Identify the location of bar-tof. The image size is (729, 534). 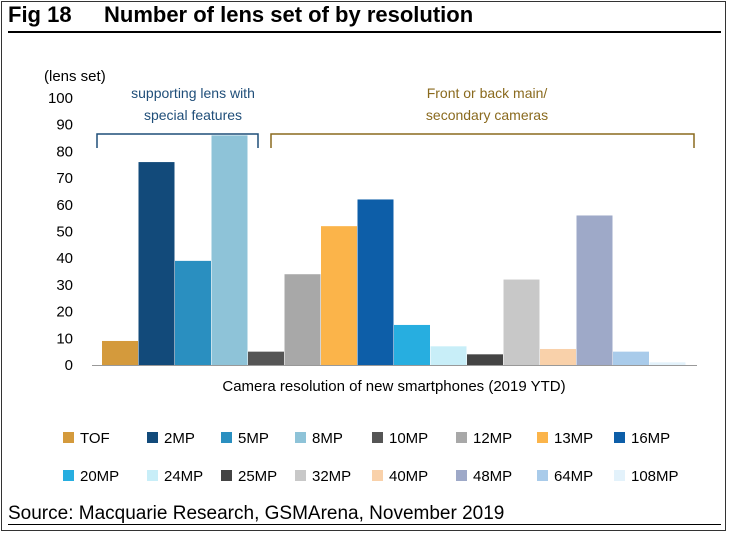
(120, 352).